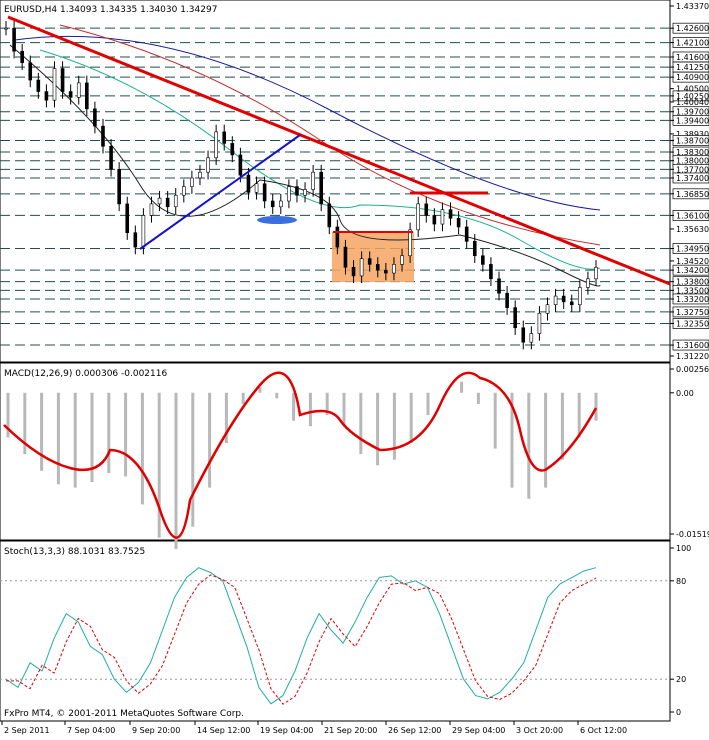 Image resolution: width=709 pixels, height=740 pixels. What do you see at coordinates (692, 102) in the screenshot?
I see `price-tick-label: 1.40040` at bounding box center [692, 102].